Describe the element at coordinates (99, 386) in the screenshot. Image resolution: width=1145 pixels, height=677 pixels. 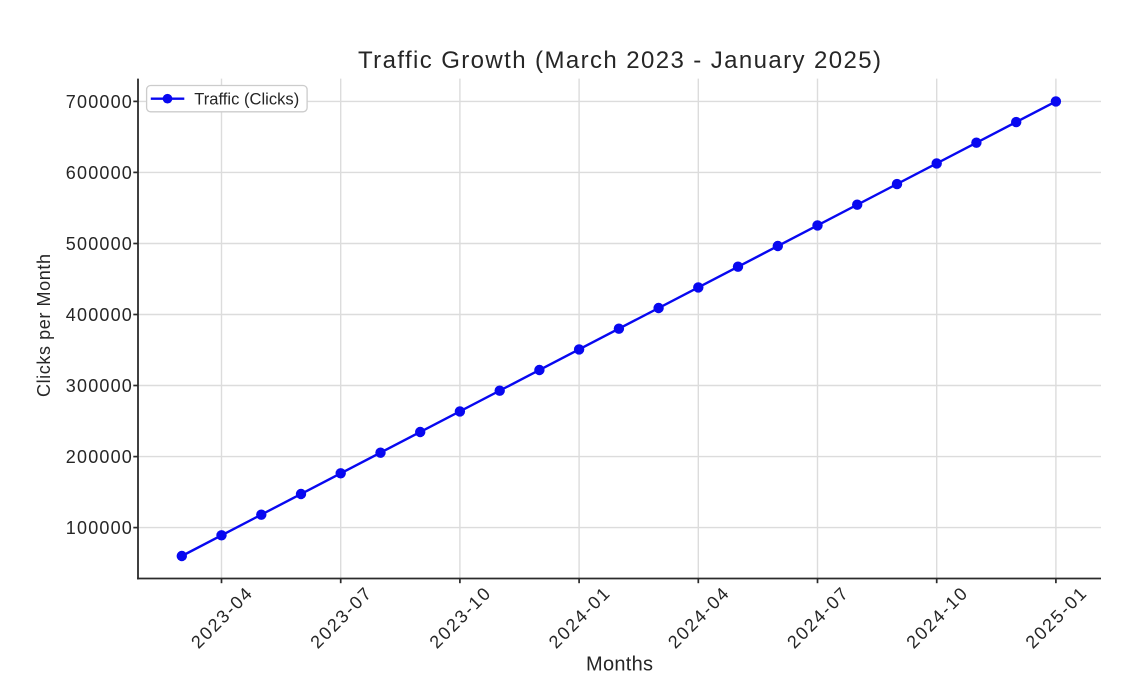
I see `svg-text: 300000` at that location.